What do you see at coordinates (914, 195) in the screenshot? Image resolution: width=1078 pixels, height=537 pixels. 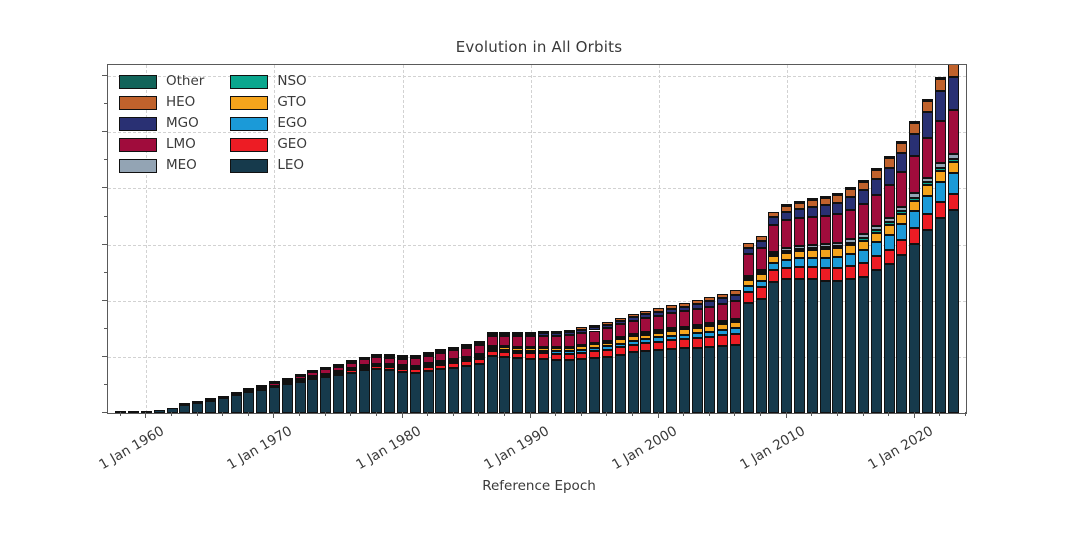 I see `bar-segment-meo` at bounding box center [914, 195].